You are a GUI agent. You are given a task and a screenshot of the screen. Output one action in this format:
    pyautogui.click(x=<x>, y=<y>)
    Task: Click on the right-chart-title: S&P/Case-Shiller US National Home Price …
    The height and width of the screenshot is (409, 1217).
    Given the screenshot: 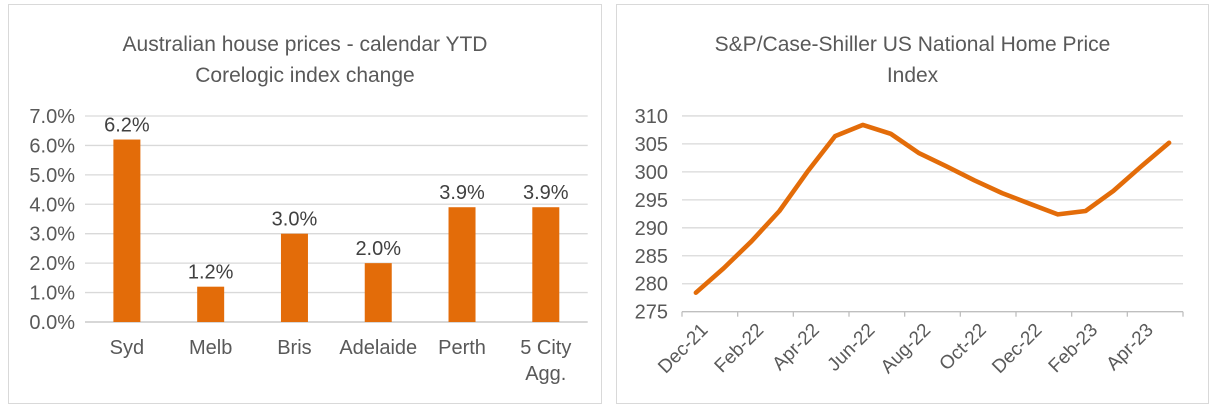 What is the action you would take?
    pyautogui.click(x=912, y=60)
    